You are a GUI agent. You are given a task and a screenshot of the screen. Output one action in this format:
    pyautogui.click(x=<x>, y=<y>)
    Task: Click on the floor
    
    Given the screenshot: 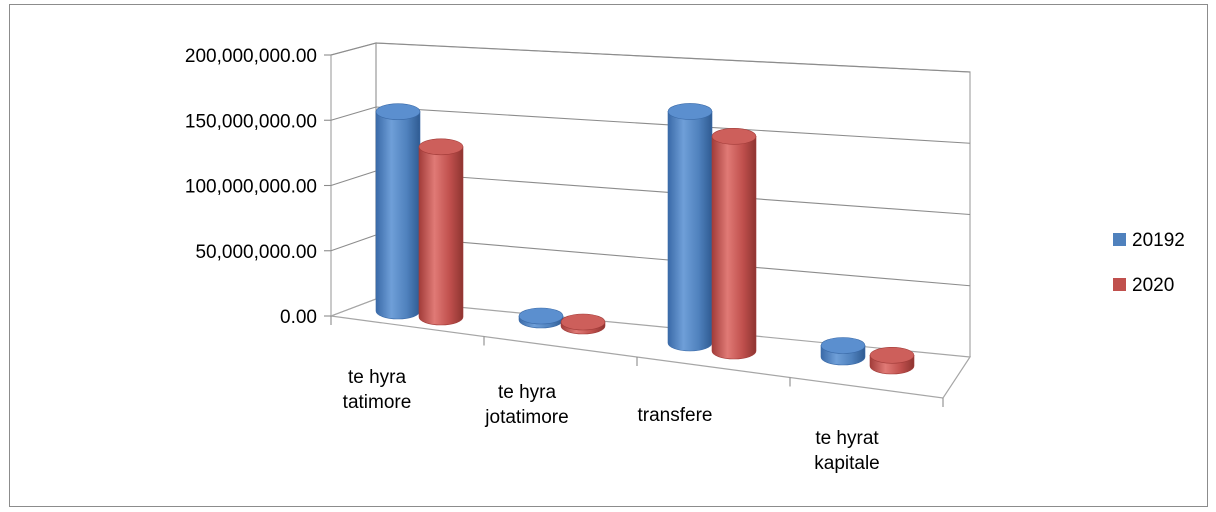 What is the action you would take?
    pyautogui.click(x=651, y=348)
    